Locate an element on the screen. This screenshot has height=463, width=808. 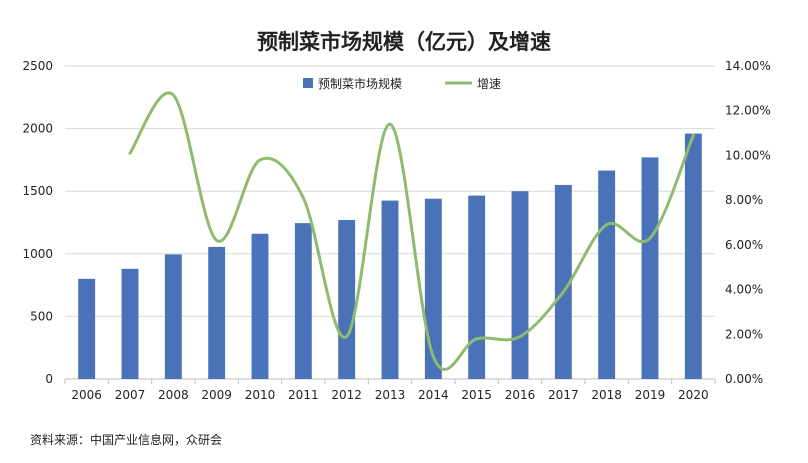
x-tick-label: 2014 is located at coordinates (433, 395).